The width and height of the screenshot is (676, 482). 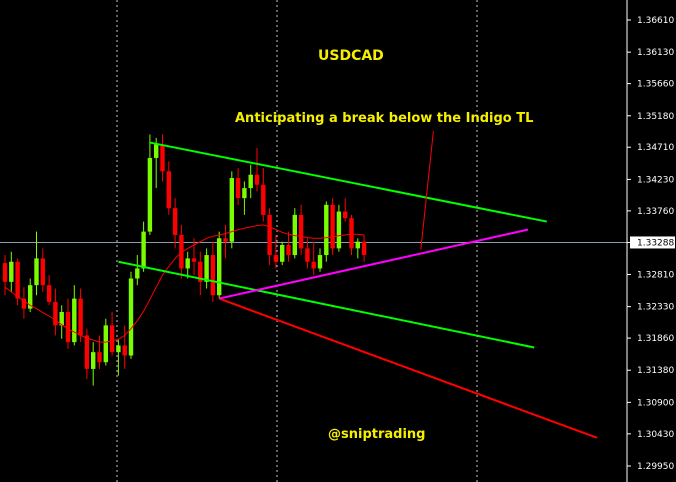 What do you see at coordinates (655, 467) in the screenshot?
I see `price-tick-label-14: 1.29950` at bounding box center [655, 467].